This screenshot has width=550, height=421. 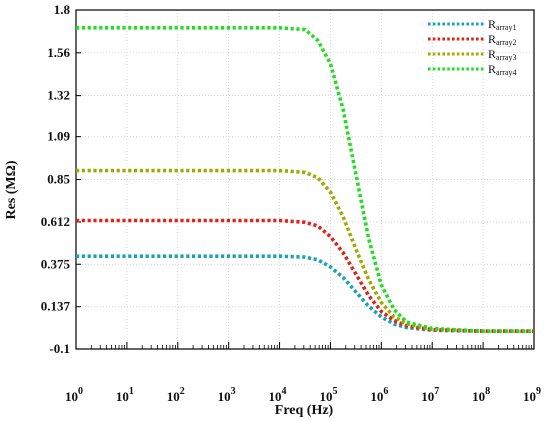 What do you see at coordinates (74, 395) in the screenshot?
I see `x-tick-label: 10⁰` at bounding box center [74, 395].